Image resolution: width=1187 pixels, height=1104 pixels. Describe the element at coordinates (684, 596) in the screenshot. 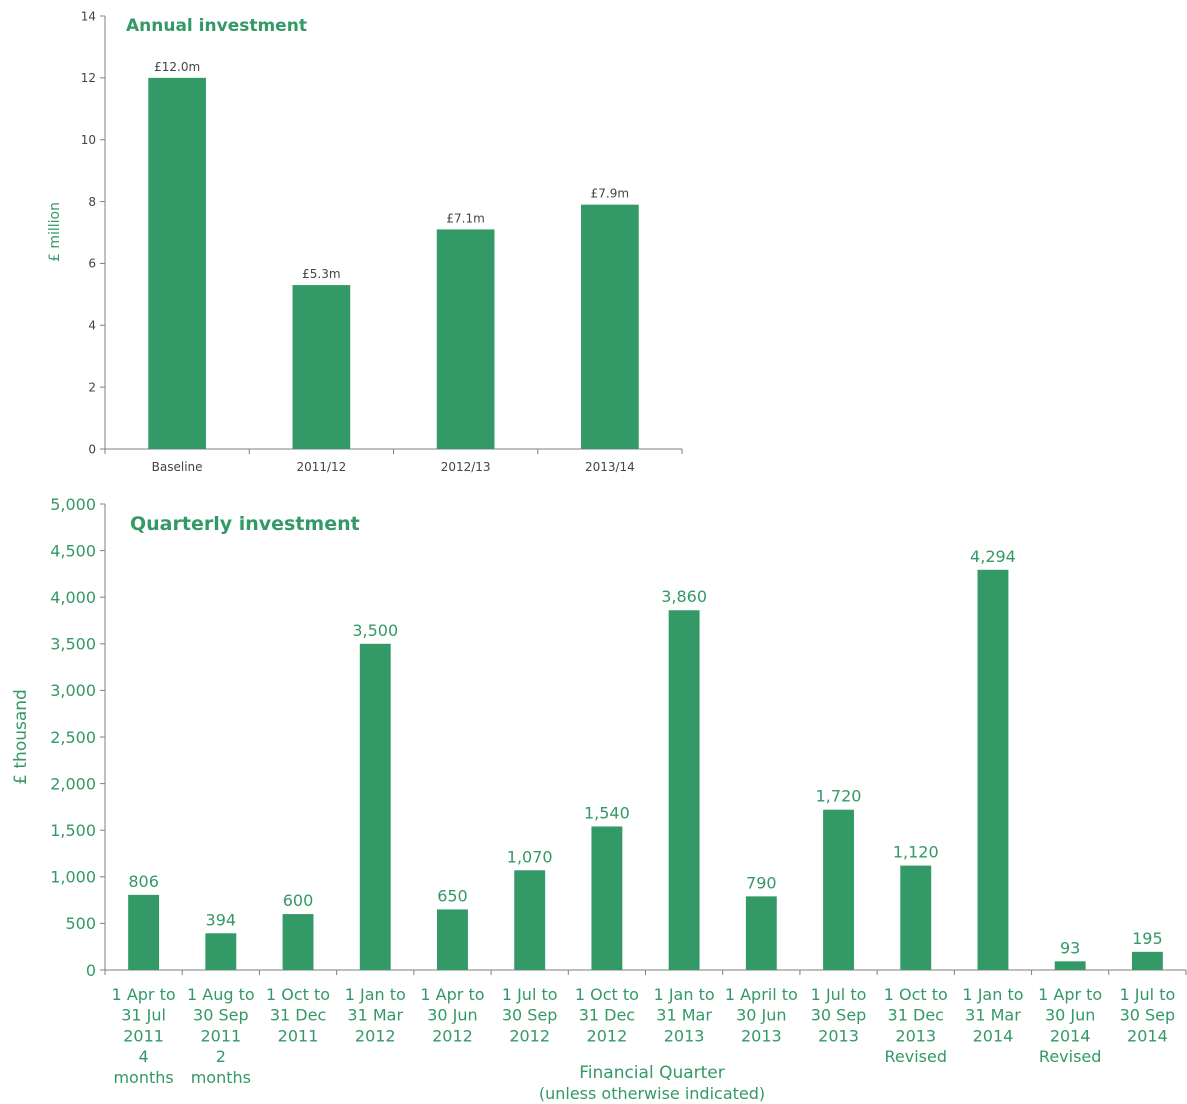

I see `quarterly-data-label: 3,860` at that location.